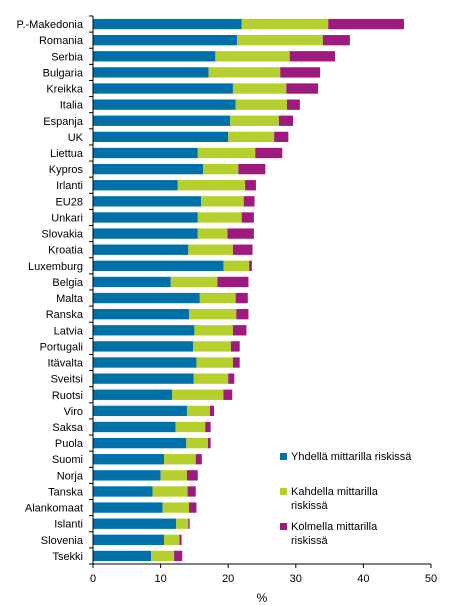  Describe the element at coordinates (269, 153) in the screenshot. I see `bar-3-liettua` at that location.